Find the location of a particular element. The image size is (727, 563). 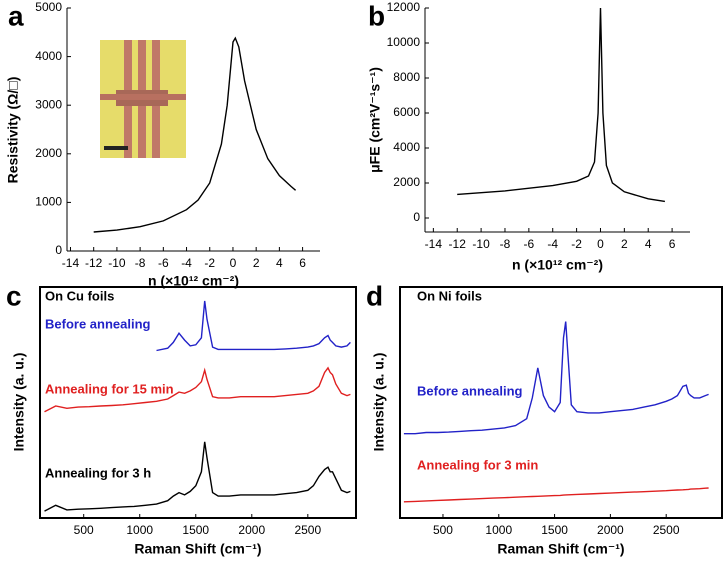

y-tick-label: 12000 is located at coordinates (404, 7).